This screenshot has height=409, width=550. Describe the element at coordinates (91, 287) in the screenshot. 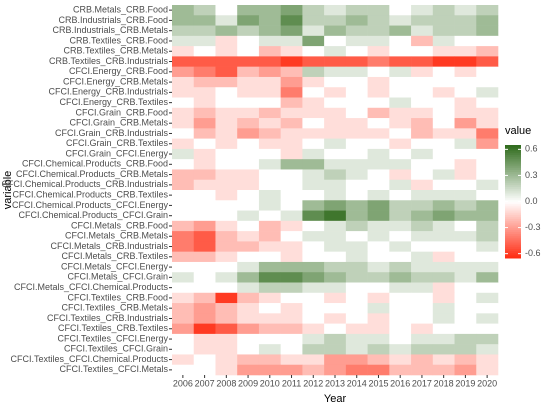

I see `y-tick-label: CFCI.Metals_CFCI.Chemical.Products` at that location.